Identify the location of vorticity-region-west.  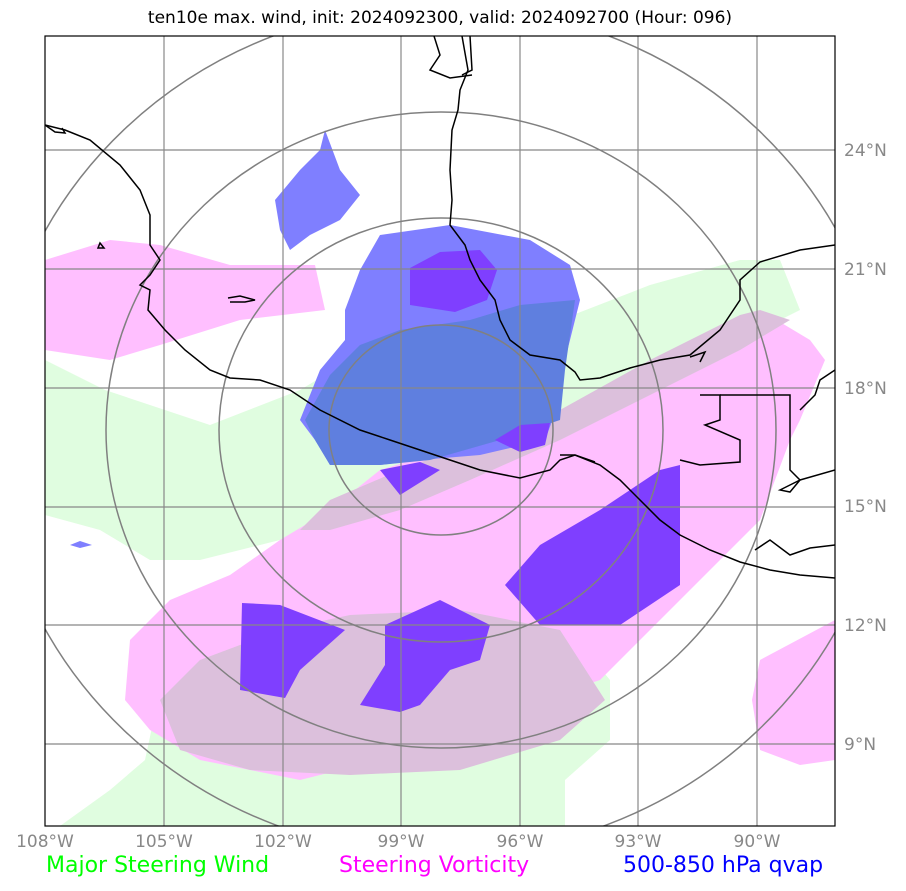
(185, 300).